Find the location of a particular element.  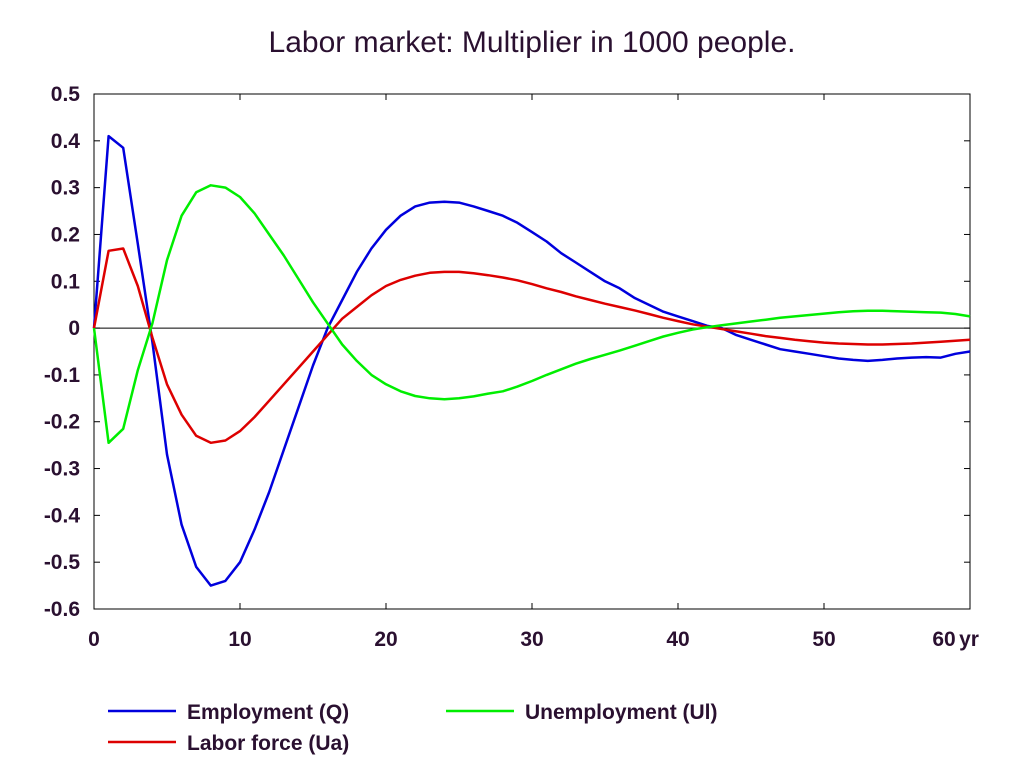

y-tick-label: 0.4 is located at coordinates (66, 141).